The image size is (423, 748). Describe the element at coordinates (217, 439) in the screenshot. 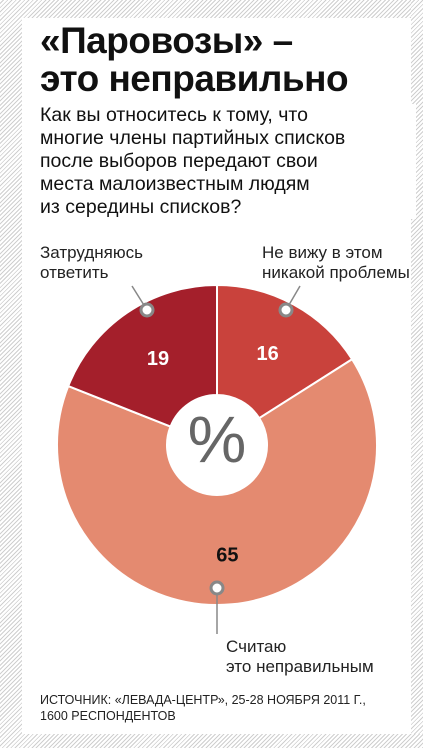

I see `percent-symbol: %` at that location.